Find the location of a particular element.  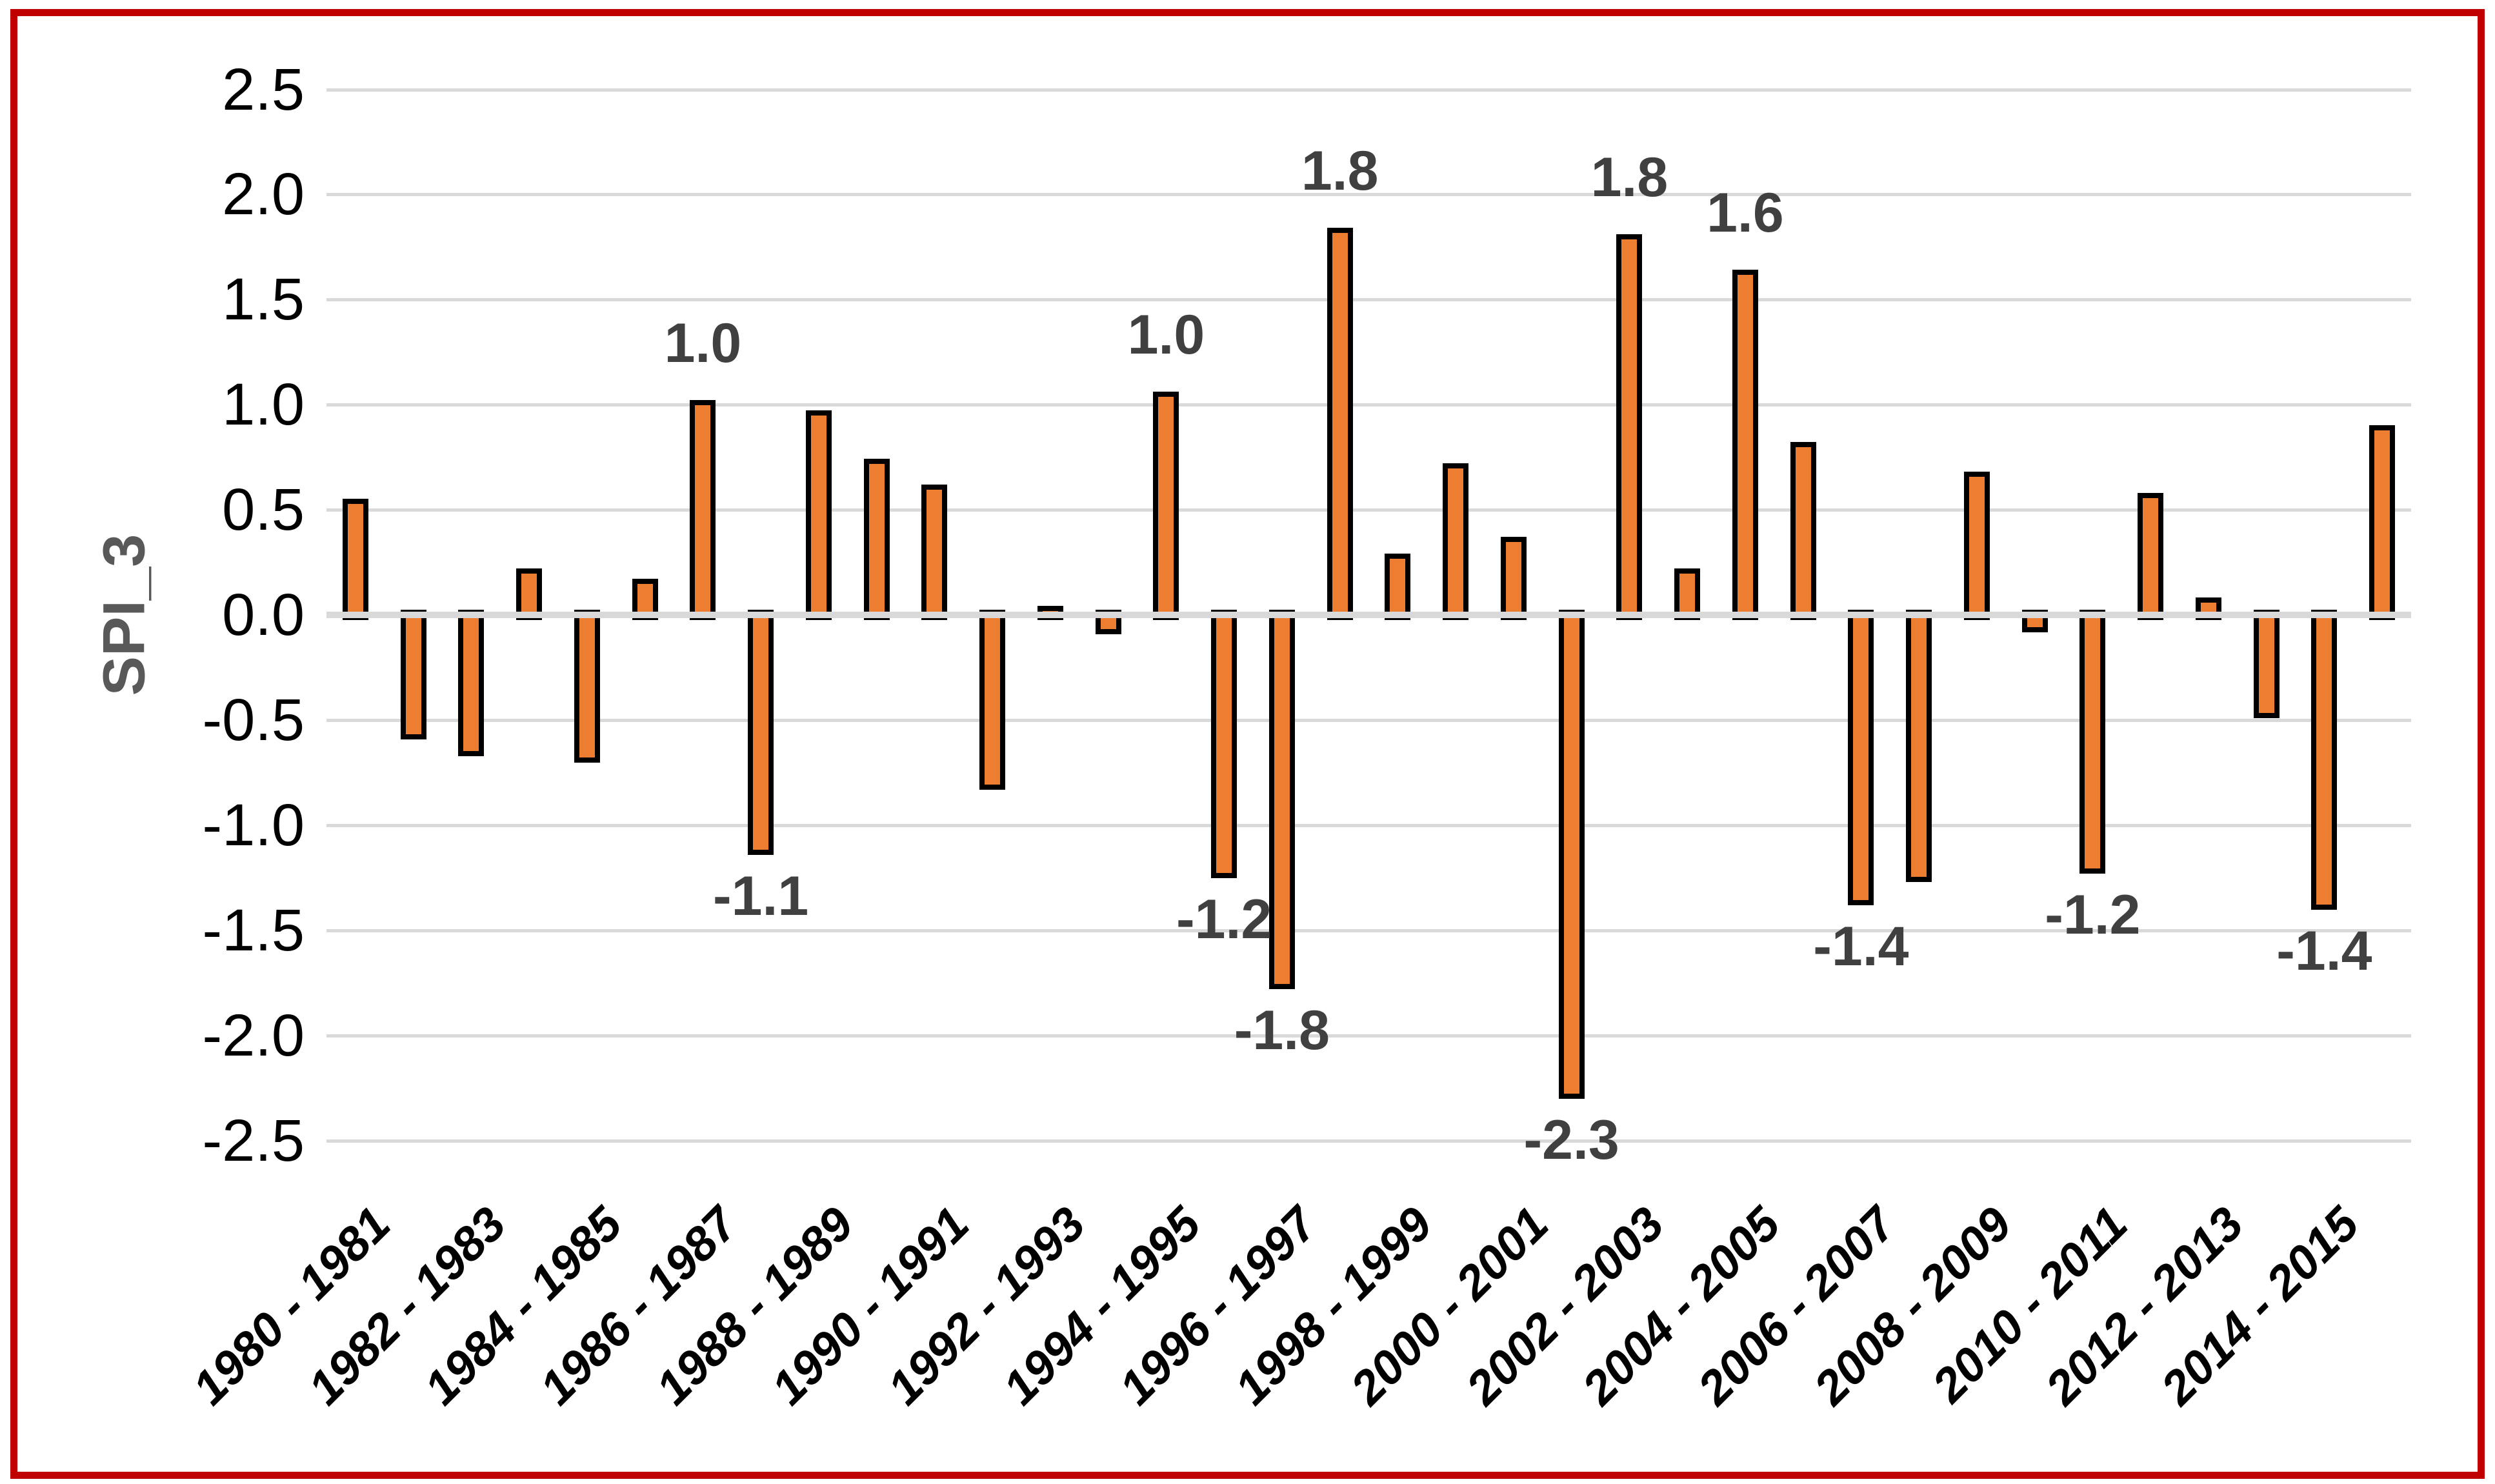

bar-2011 is located at coordinates (2151, 556).